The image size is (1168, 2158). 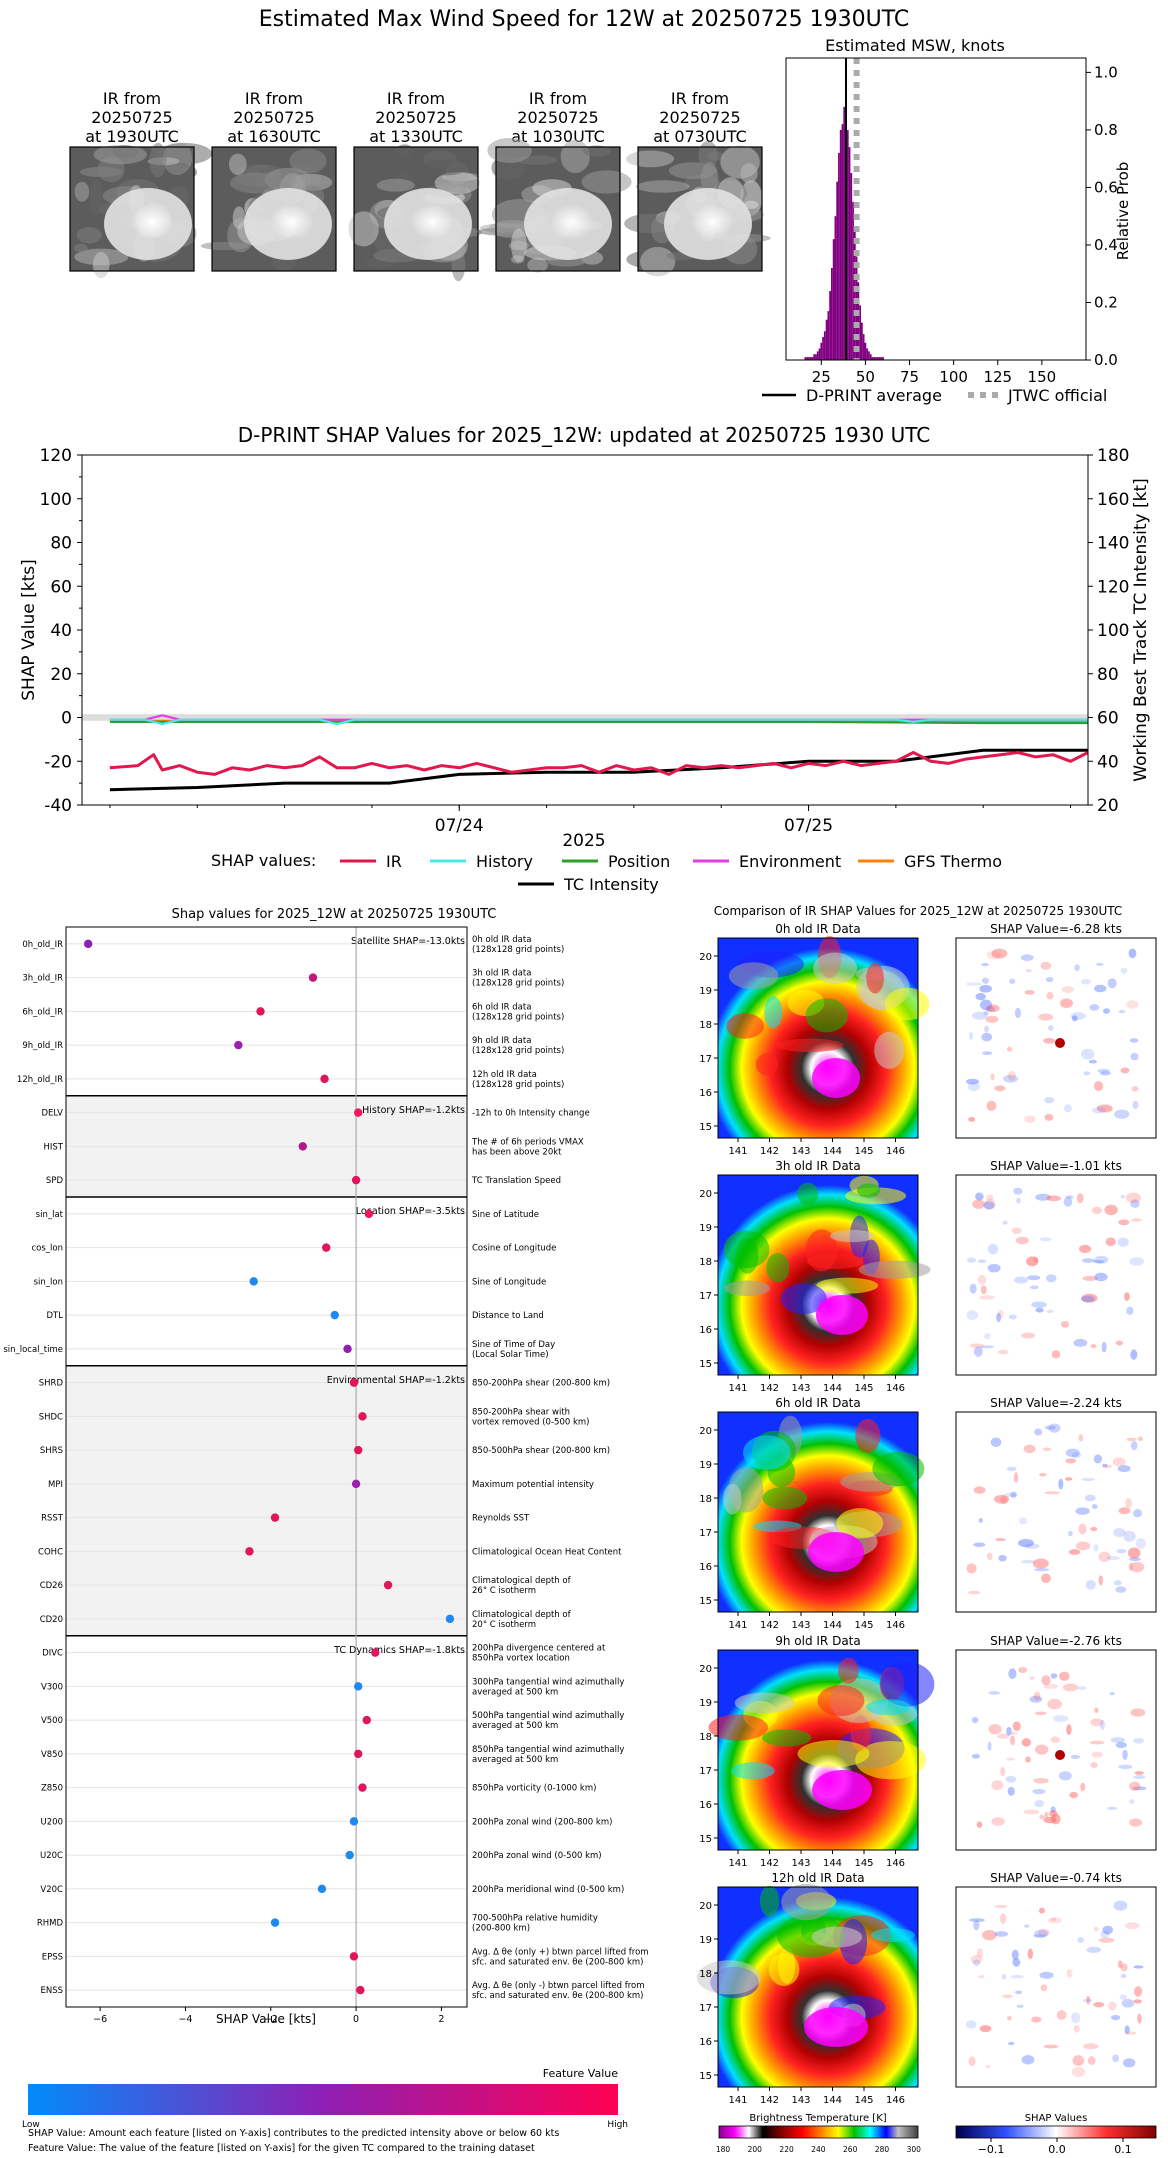 I want to click on scatter-x-axis-label: SHAP Value [kts], so click(x=266, y=2019).